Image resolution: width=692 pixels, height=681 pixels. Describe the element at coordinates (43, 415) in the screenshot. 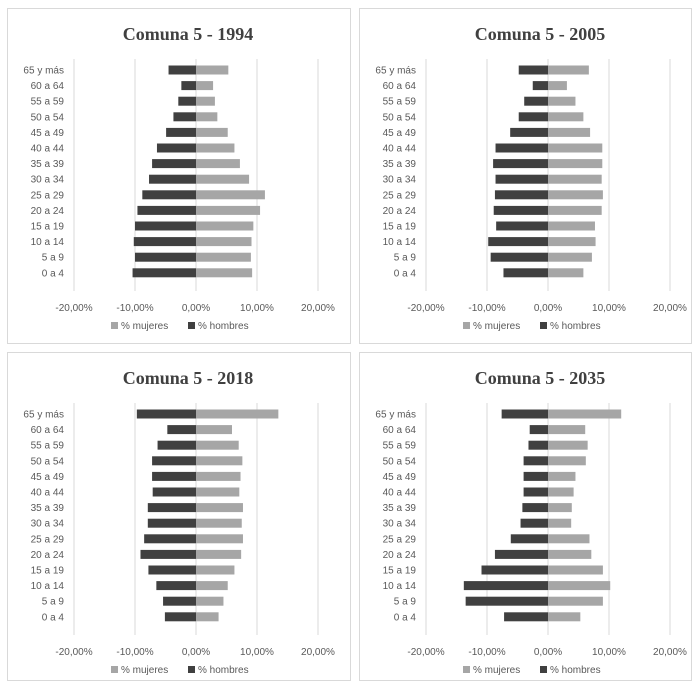

I see `category-label: 65 y más` at that location.